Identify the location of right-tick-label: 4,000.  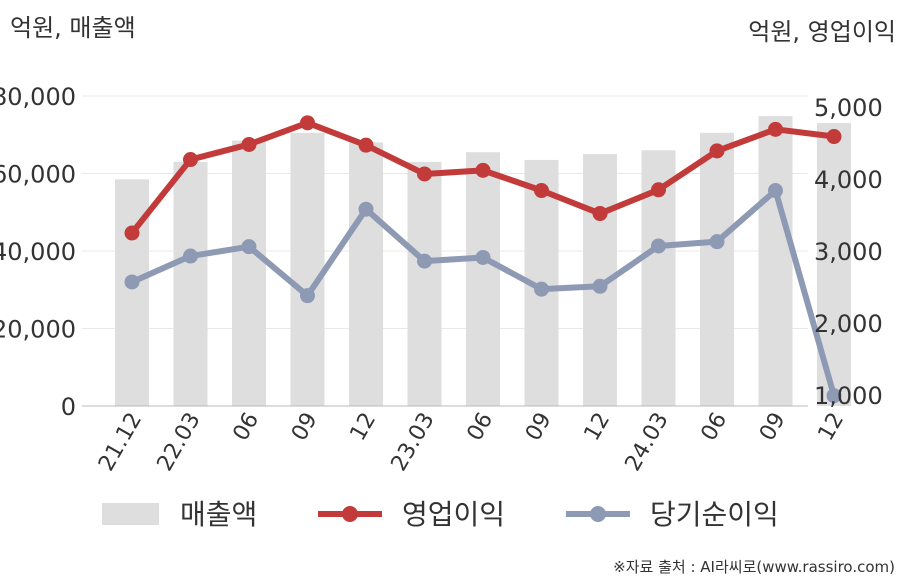
(848, 180).